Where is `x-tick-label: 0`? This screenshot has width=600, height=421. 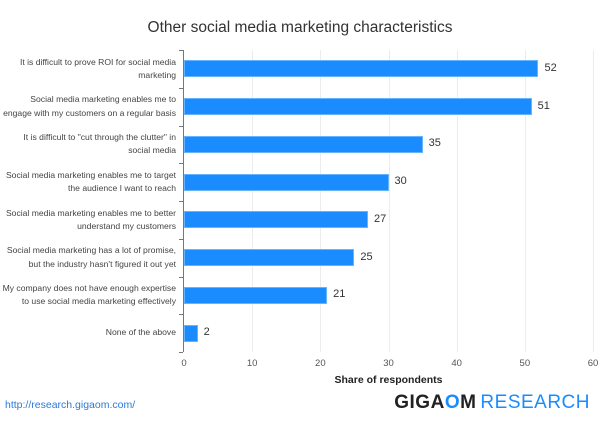 x-tick-label: 0 is located at coordinates (184, 363).